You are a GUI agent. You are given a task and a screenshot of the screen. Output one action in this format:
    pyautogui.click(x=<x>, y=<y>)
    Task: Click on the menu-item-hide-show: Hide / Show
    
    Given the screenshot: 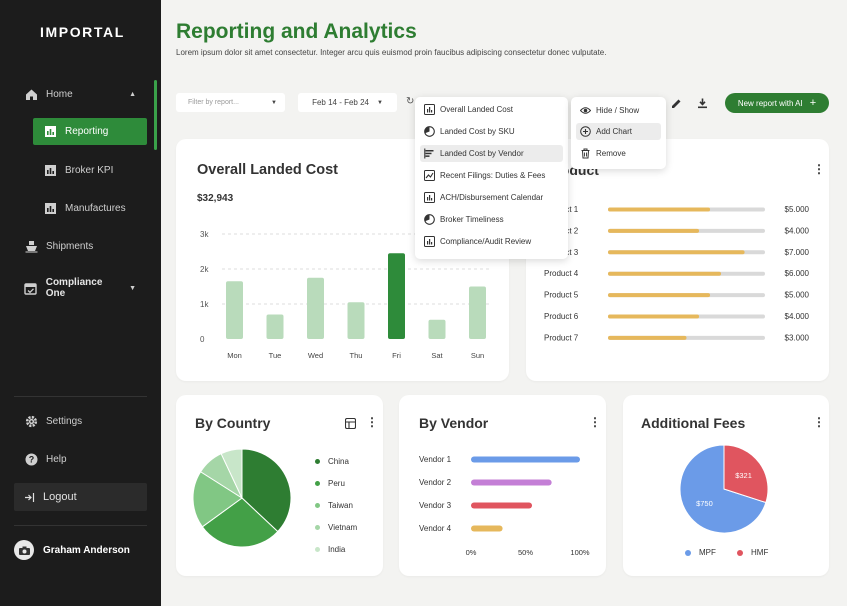 What is the action you would take?
    pyautogui.click(x=618, y=110)
    